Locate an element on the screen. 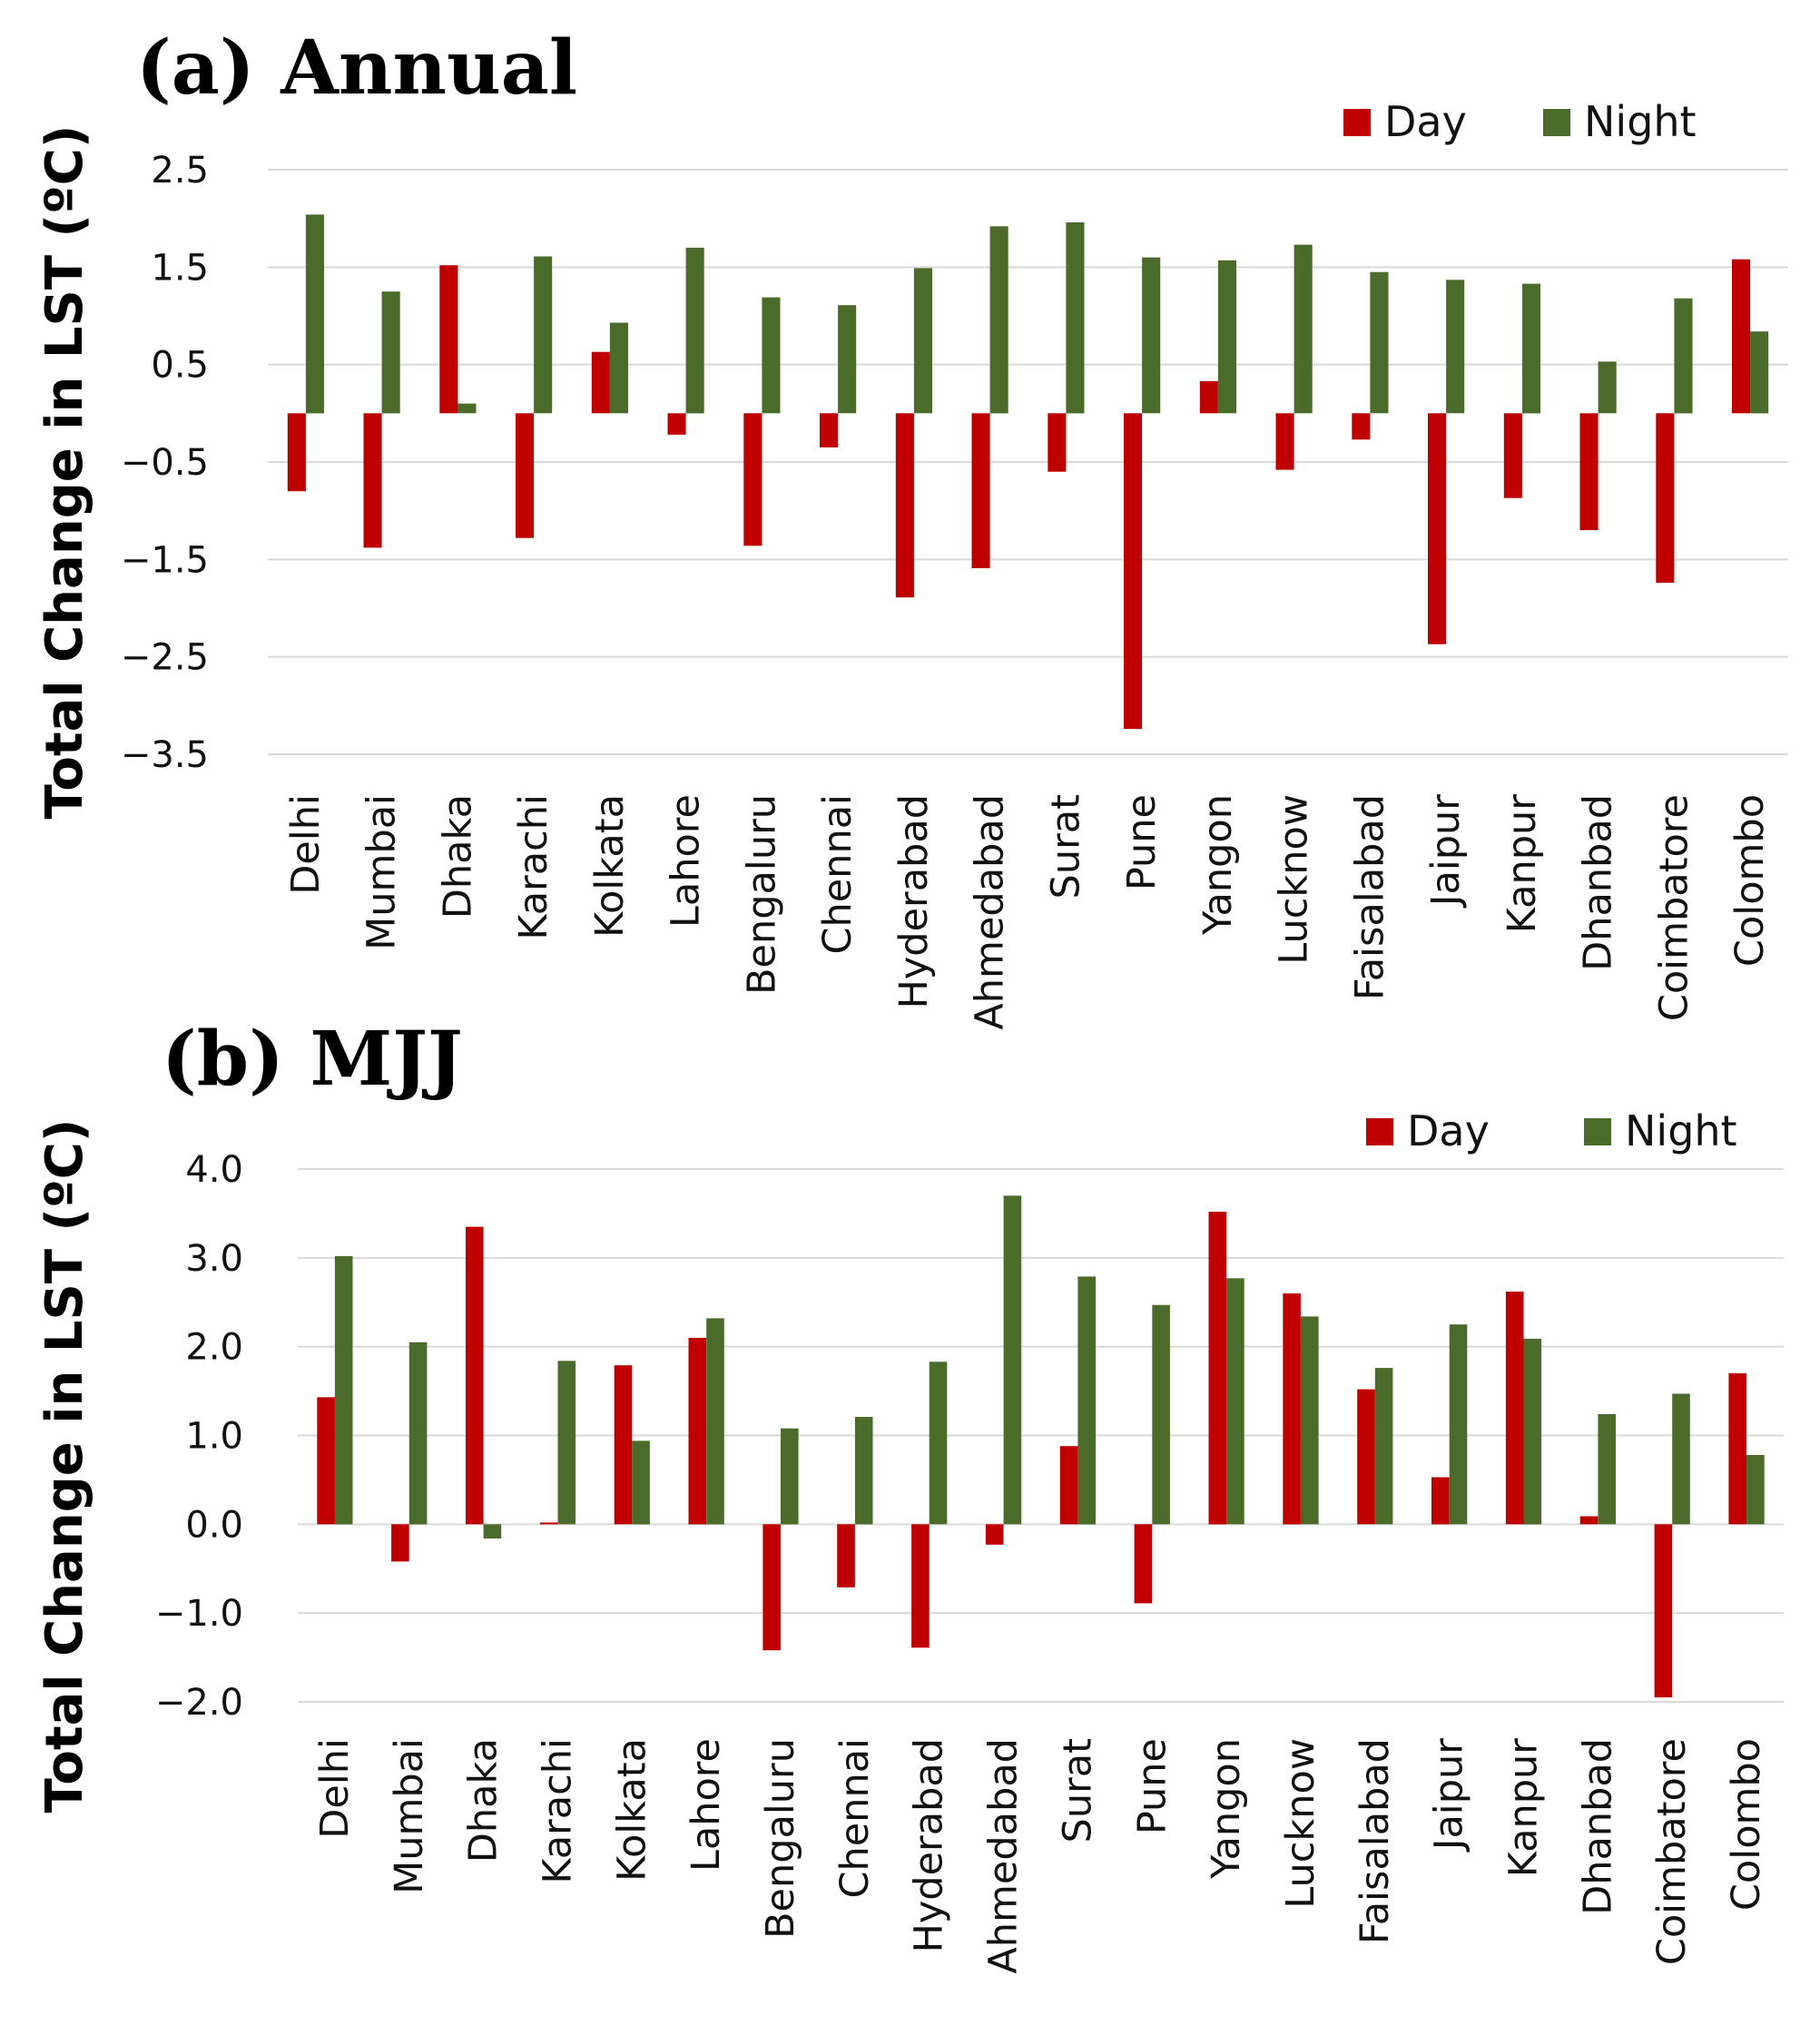 The width and height of the screenshot is (1820, 2025). bar-day-hyderabad is located at coordinates (904, 505).